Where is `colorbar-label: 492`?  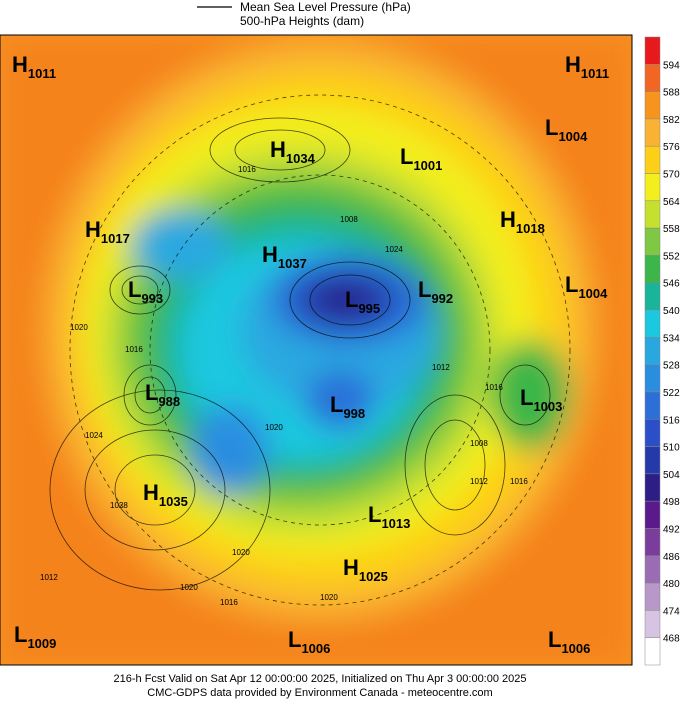 colorbar-label: 492 is located at coordinates (671, 529).